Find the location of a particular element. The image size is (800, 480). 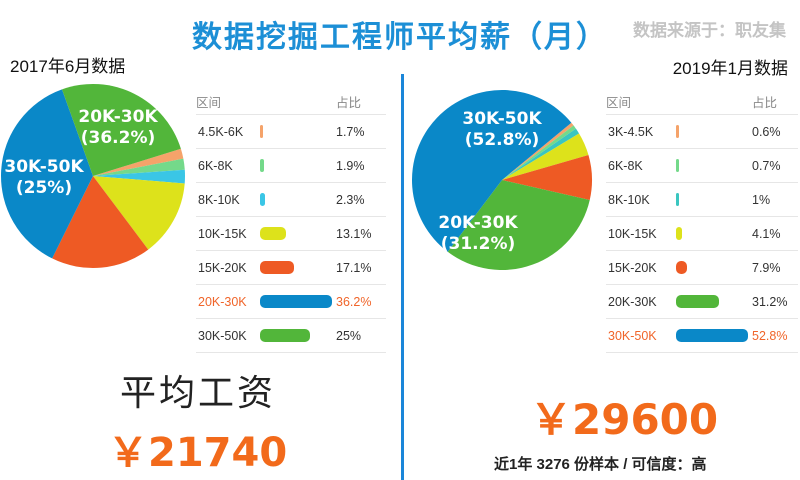

legend-row: 3K-4.5K 0.6% is located at coordinates (702, 131).